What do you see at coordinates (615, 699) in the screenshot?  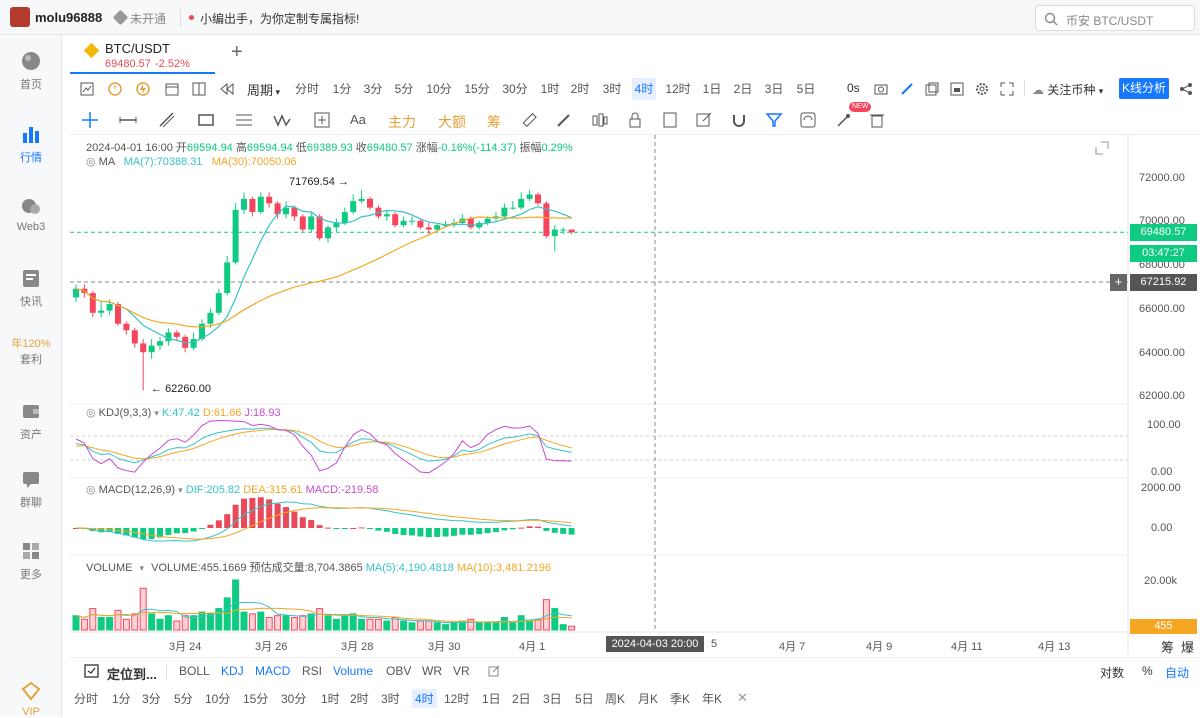 I see `bottom-period-16: 周K` at bounding box center [615, 699].